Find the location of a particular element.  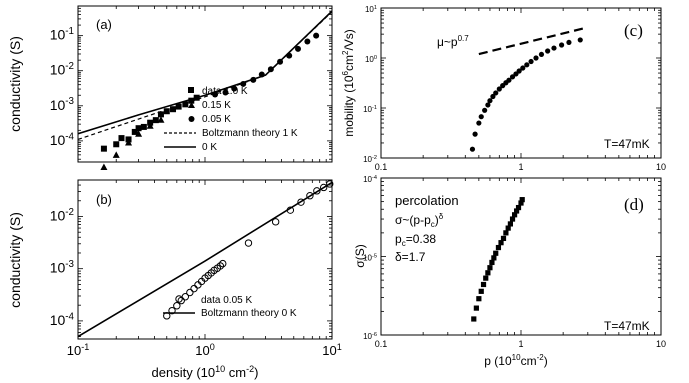

legend-a-015k: 0.15 K is located at coordinates (216, 105).